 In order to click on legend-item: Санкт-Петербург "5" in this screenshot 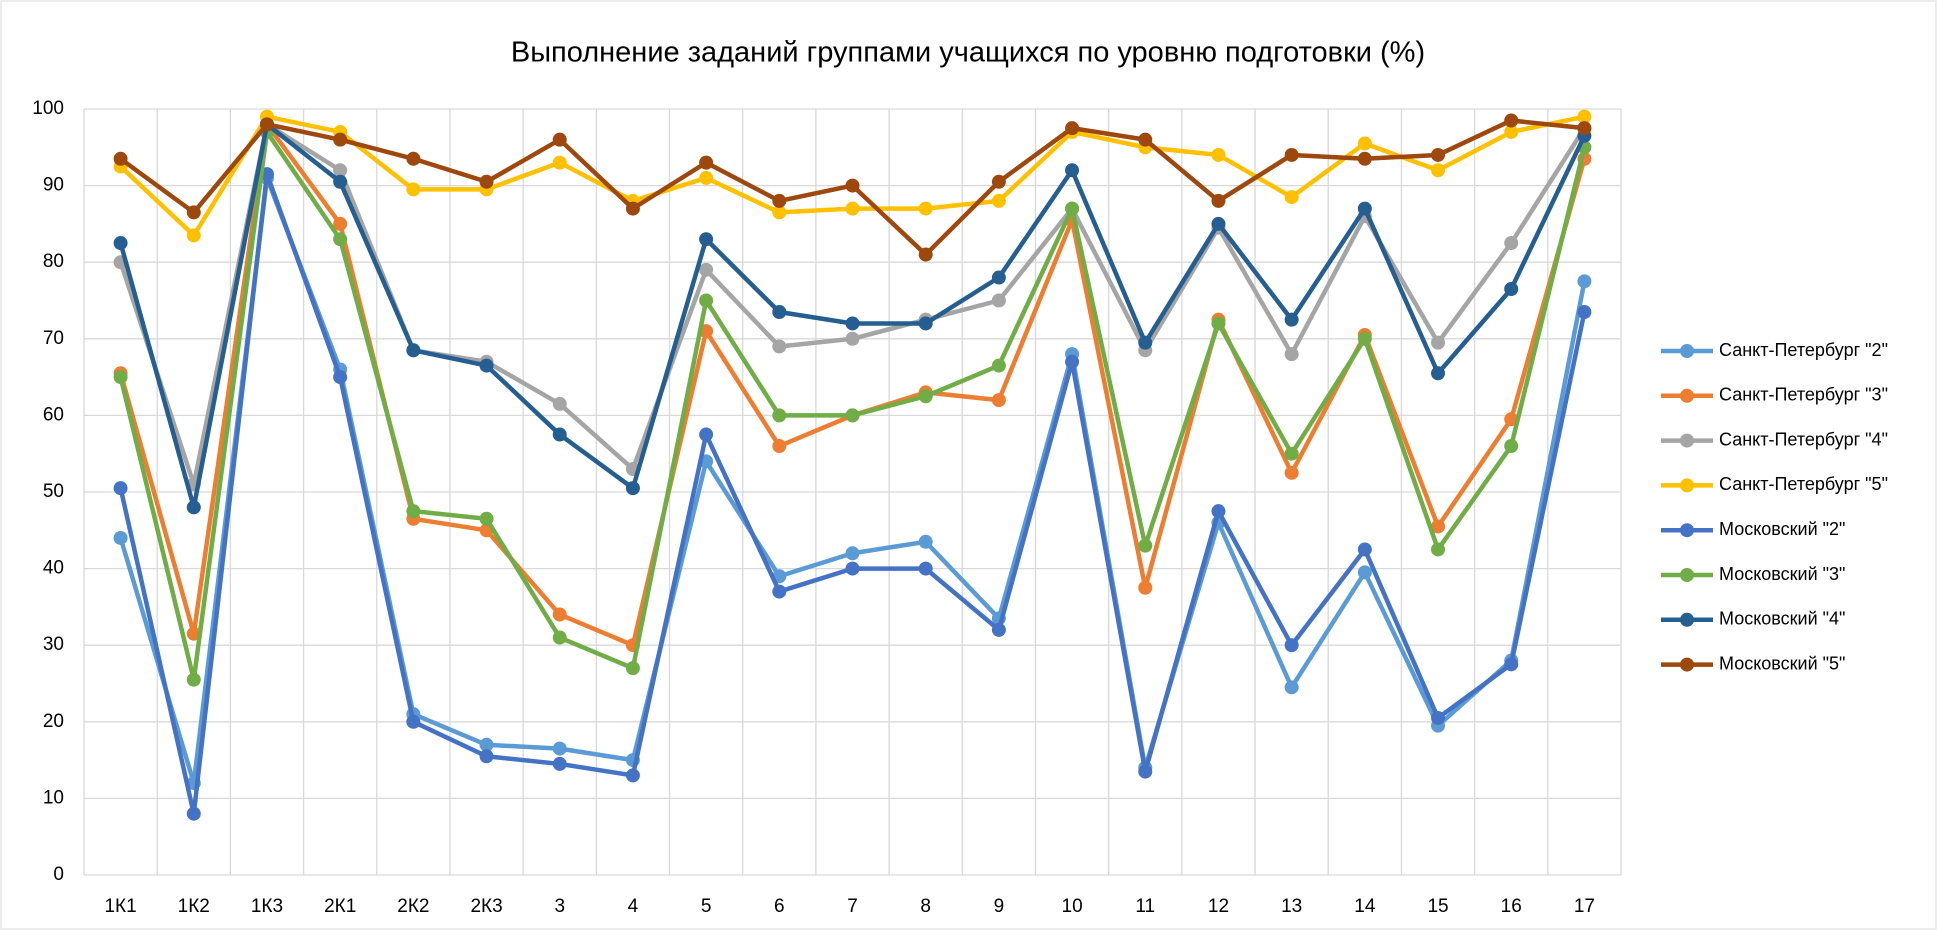, I will do `click(1774, 484)`.